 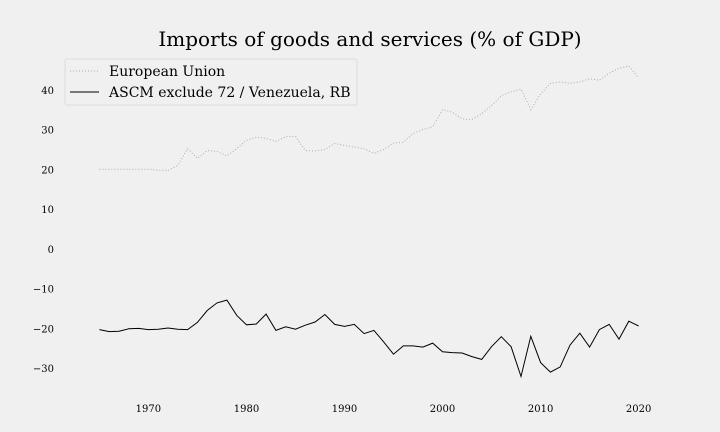 I want to click on legend-label-european-union: European Union, so click(x=167, y=72).